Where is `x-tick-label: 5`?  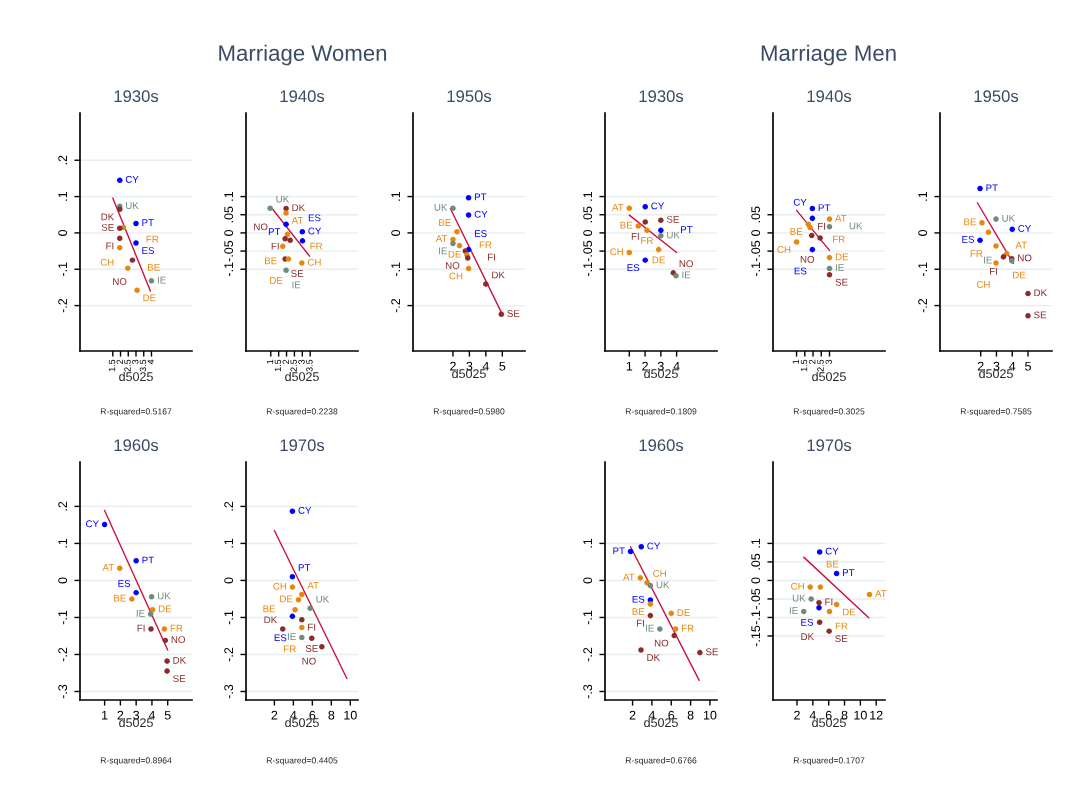 x-tick-label: 5 is located at coordinates (502, 366).